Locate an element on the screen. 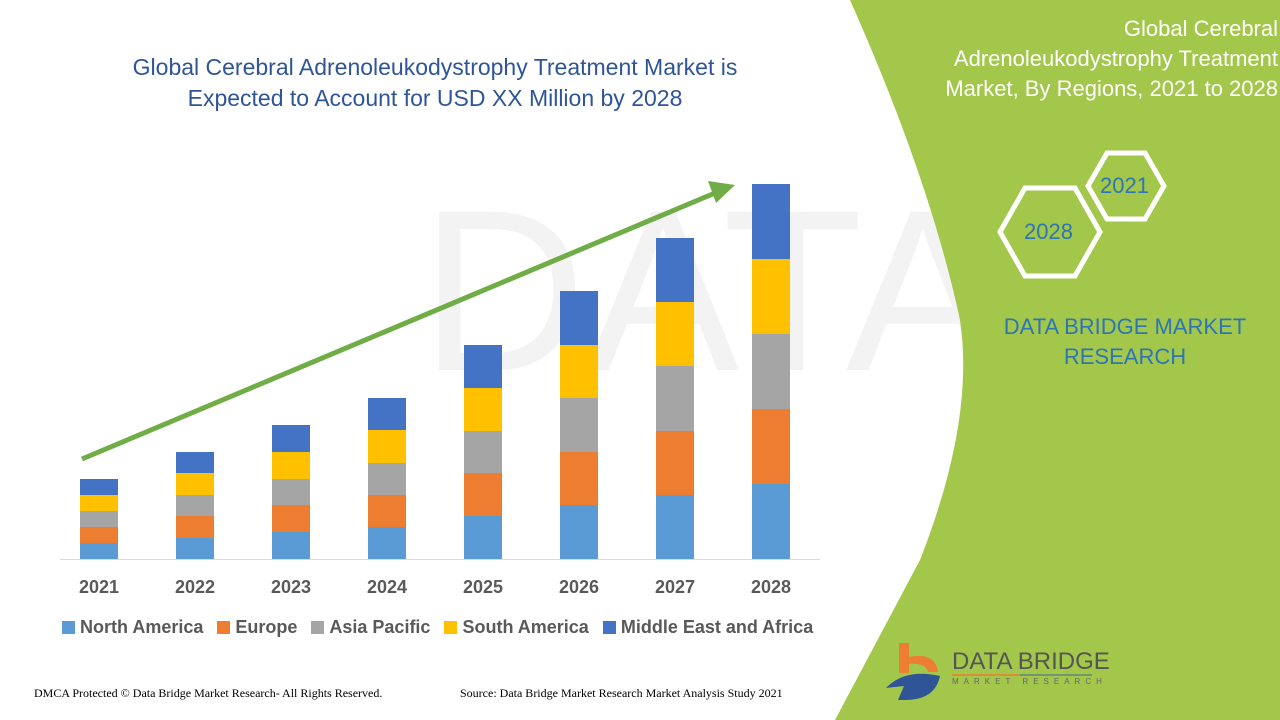 Image resolution: width=1280 pixels, height=720 pixels. legend-label: South America is located at coordinates (525, 627).